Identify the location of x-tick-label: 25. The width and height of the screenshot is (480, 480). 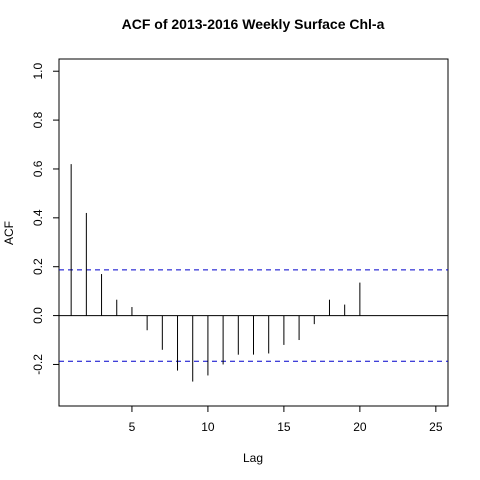
(436, 427).